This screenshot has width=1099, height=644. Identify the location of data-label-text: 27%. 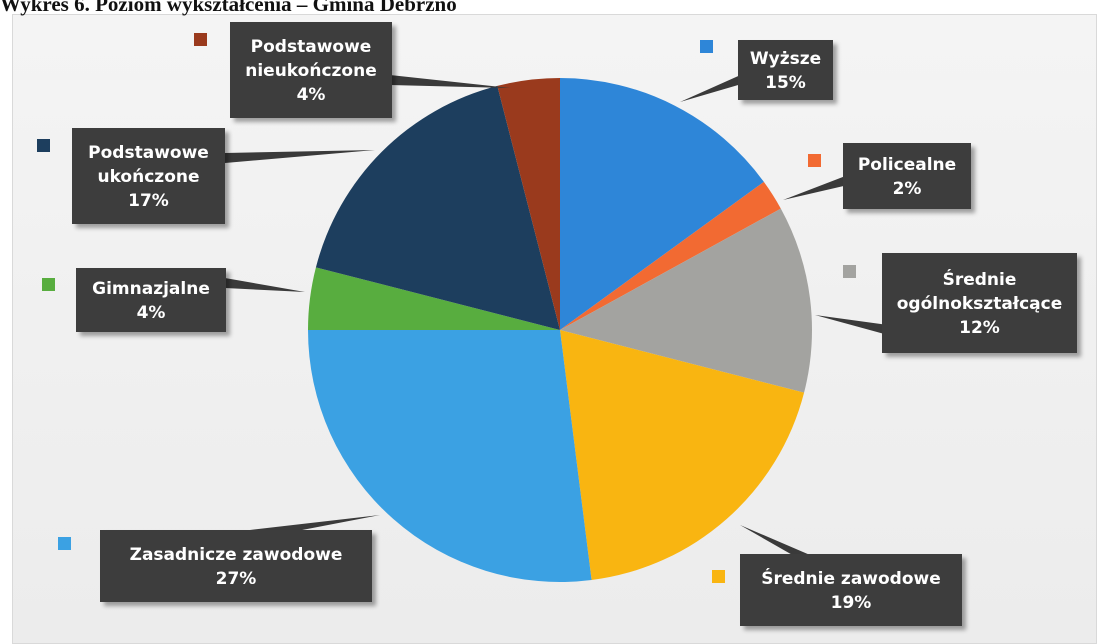
(236, 579).